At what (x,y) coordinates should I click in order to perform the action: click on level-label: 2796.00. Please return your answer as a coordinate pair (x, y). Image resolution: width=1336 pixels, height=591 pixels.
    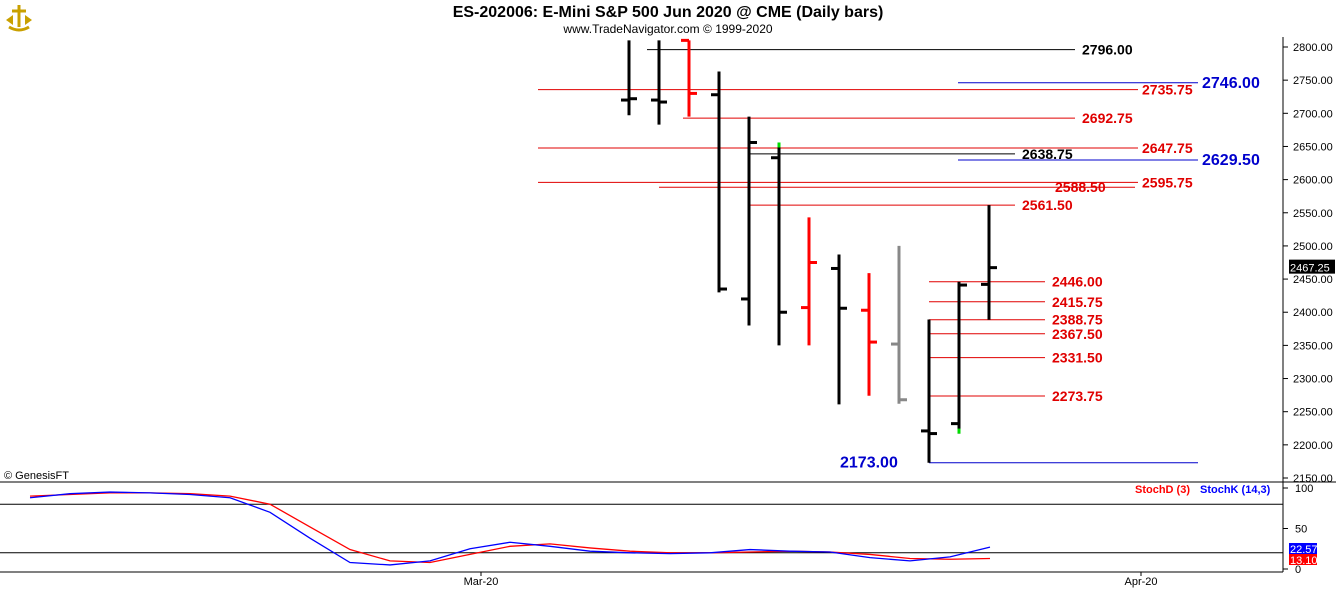
    Looking at the image, I should click on (1107, 50).